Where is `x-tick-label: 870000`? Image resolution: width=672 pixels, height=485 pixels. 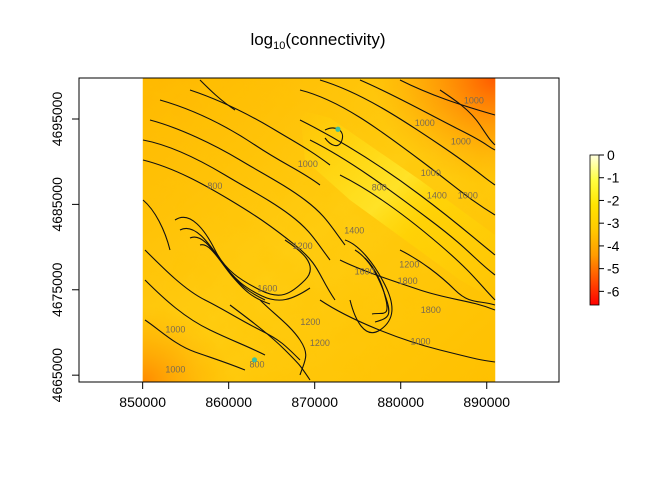
x-tick-label: 870000 is located at coordinates (314, 402).